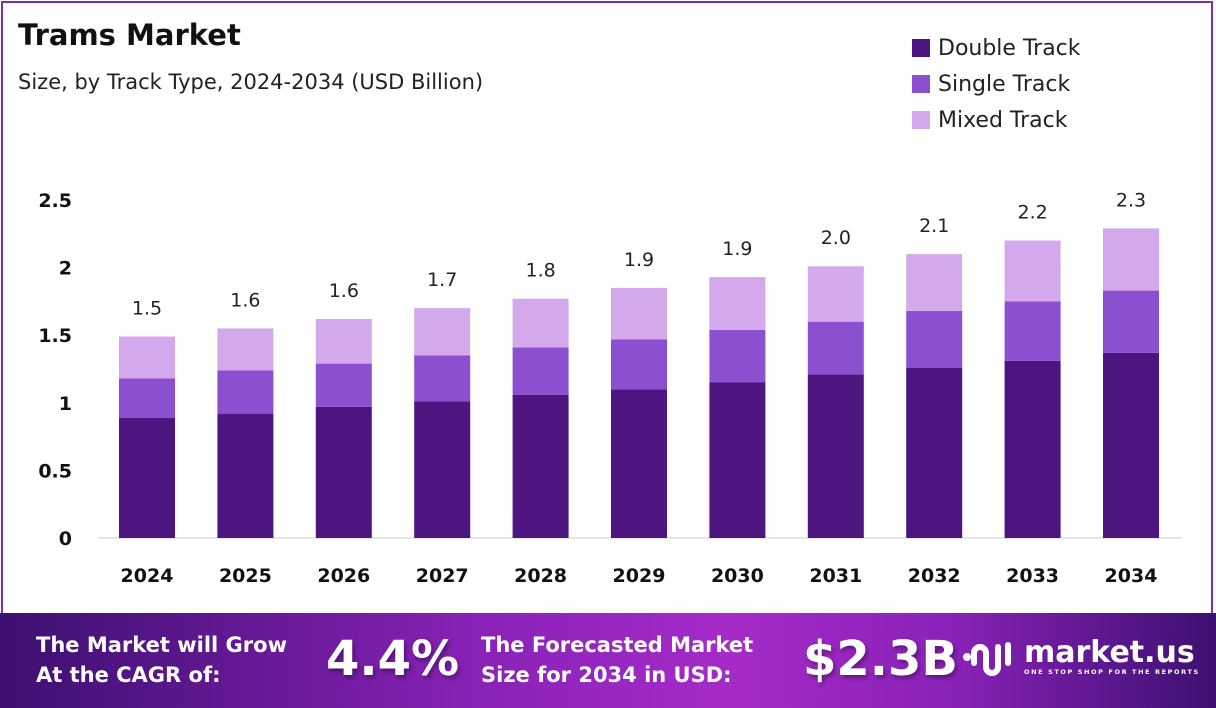 This screenshot has height=708, width=1216. I want to click on legend-item-mixed-track: Mixed Track, so click(996, 120).